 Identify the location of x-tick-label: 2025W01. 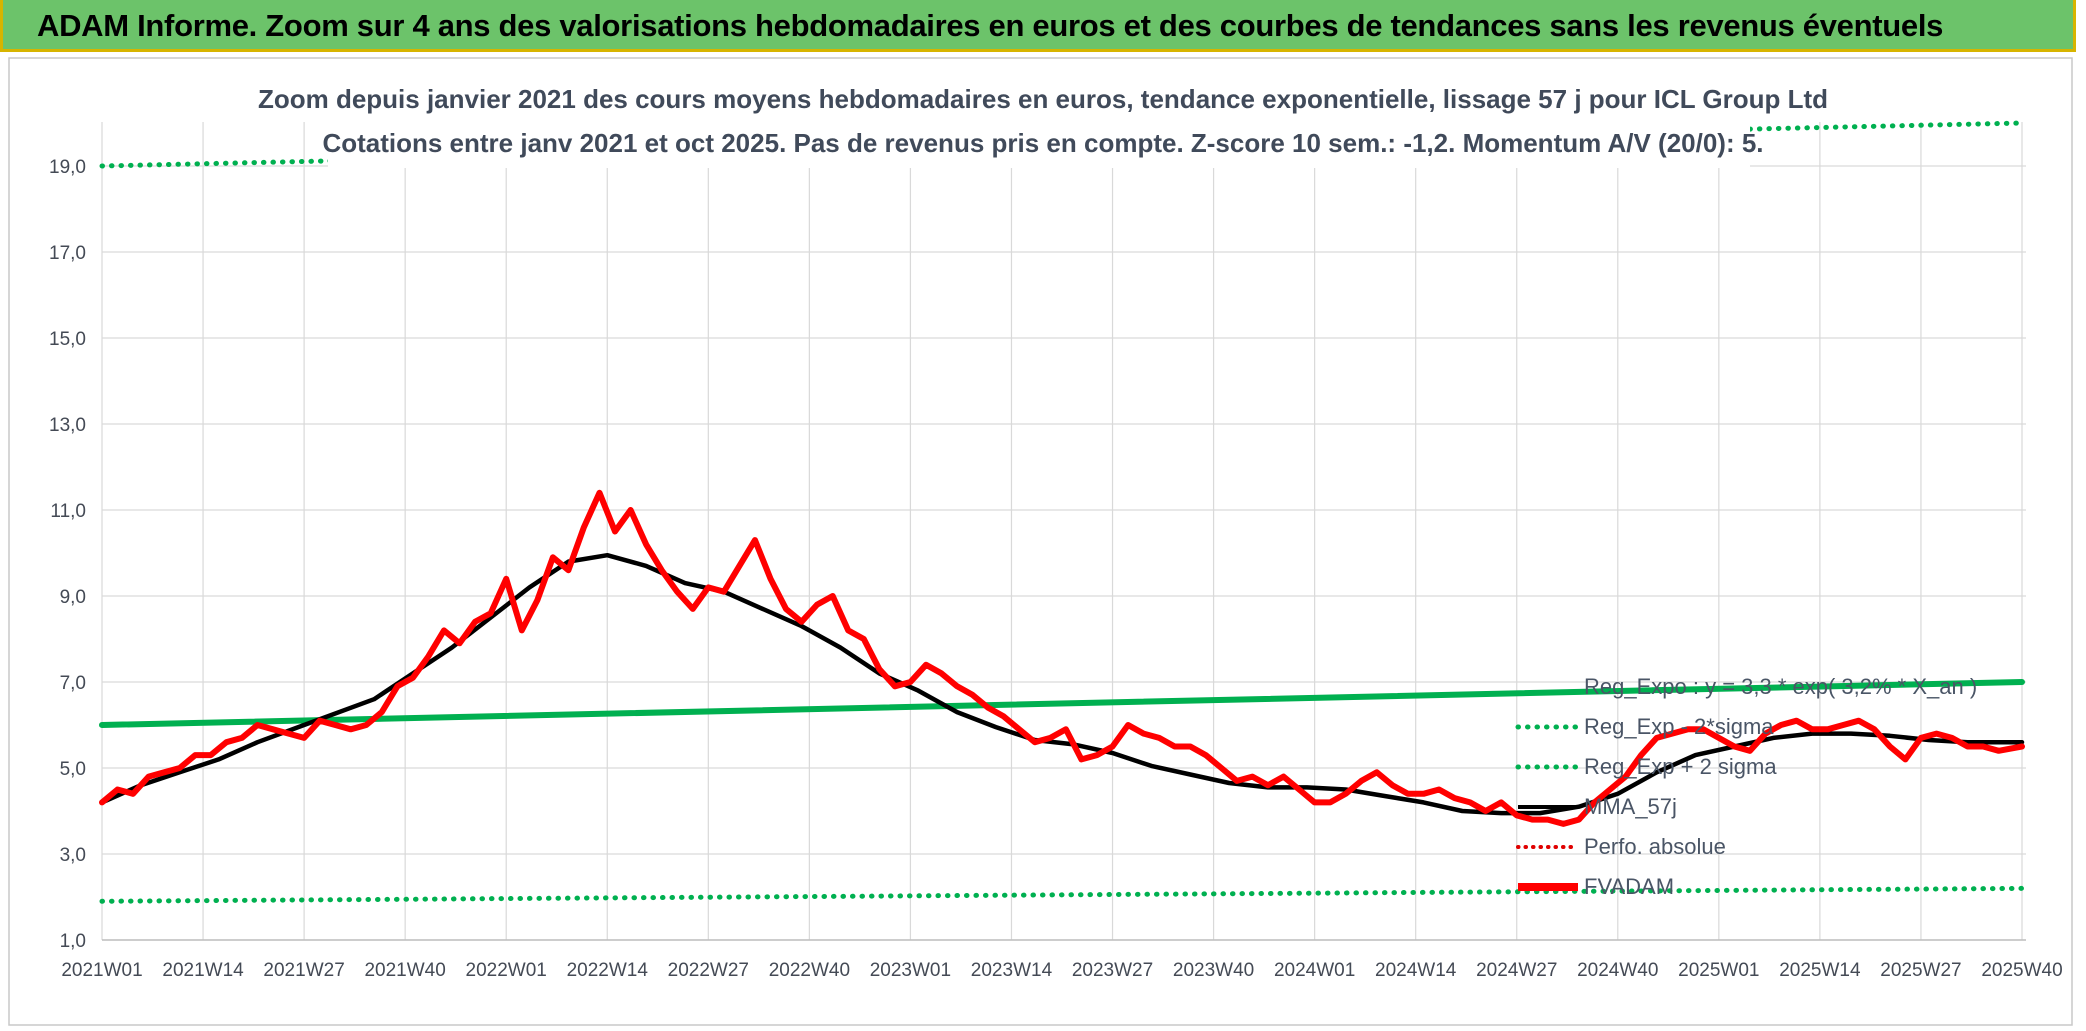
(1718, 970).